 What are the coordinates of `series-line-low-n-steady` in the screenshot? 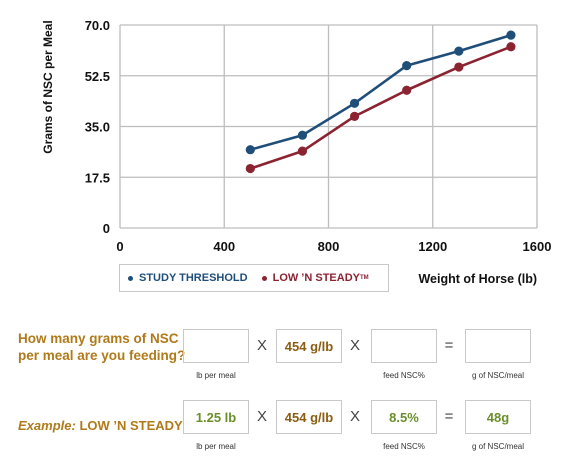 It's located at (380, 107).